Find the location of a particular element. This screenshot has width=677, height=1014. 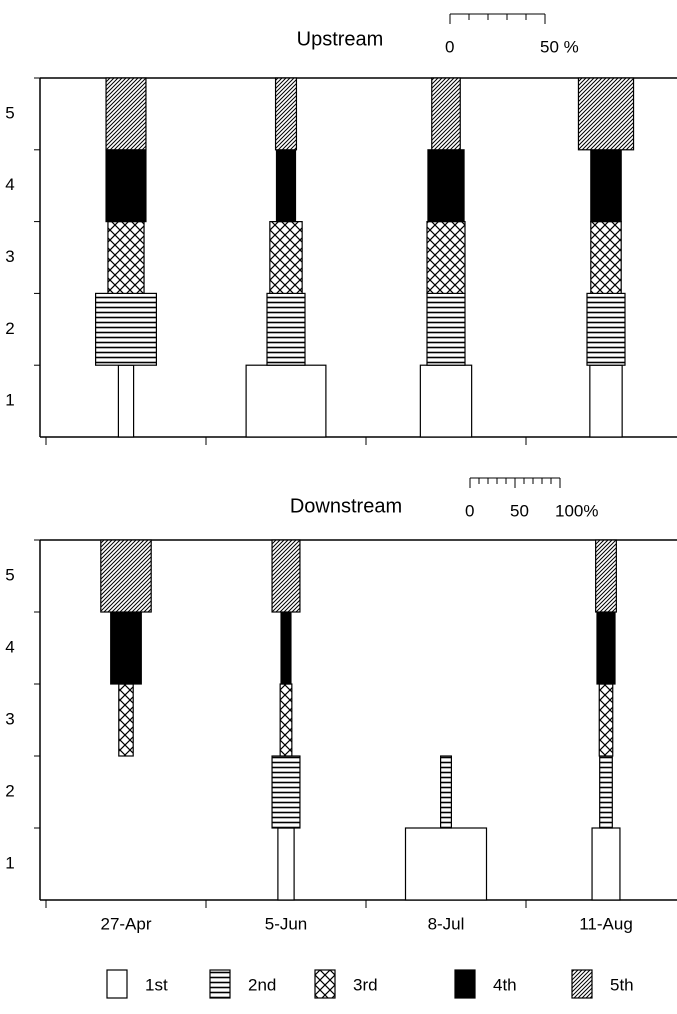

legend-label: 3rd is located at coordinates (365, 984).